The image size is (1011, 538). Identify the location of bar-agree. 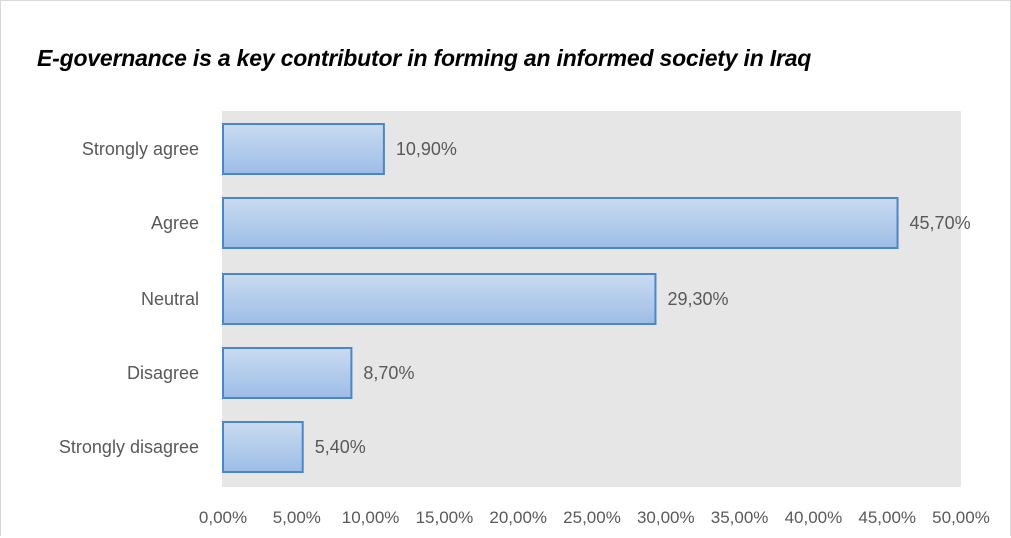
(560, 223).